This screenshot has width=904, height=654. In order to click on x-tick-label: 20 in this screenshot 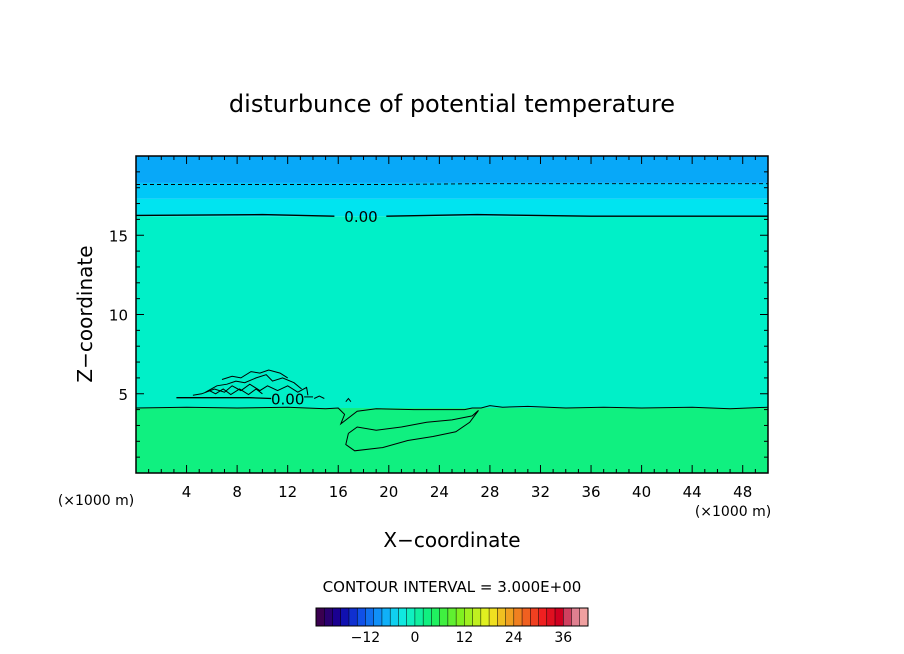, I will do `click(388, 492)`.